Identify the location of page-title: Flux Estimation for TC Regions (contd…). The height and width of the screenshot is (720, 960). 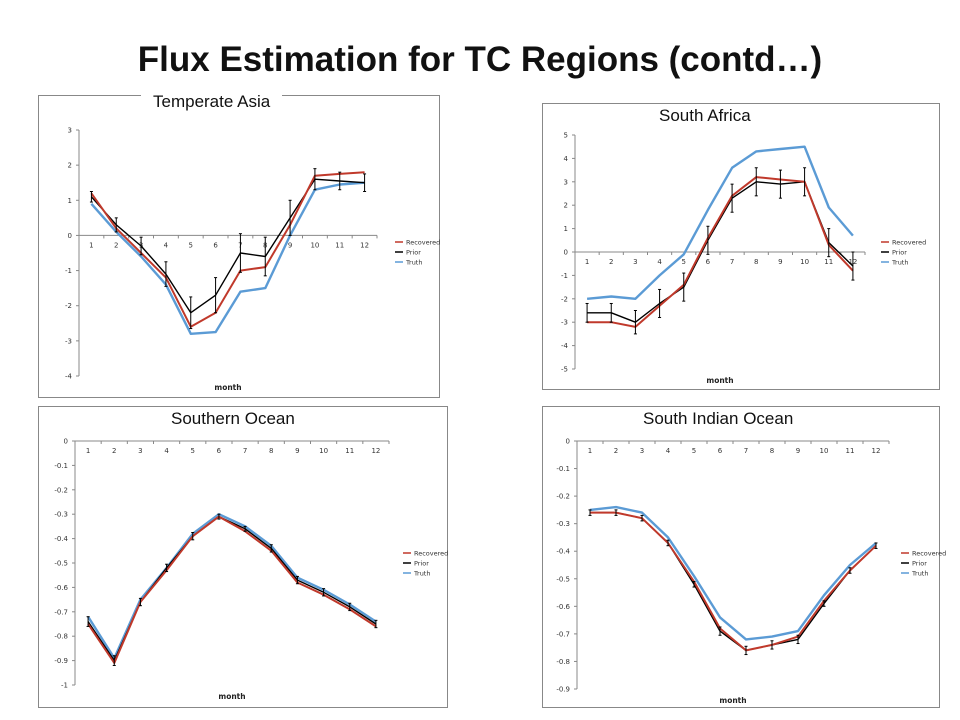
(480, 59).